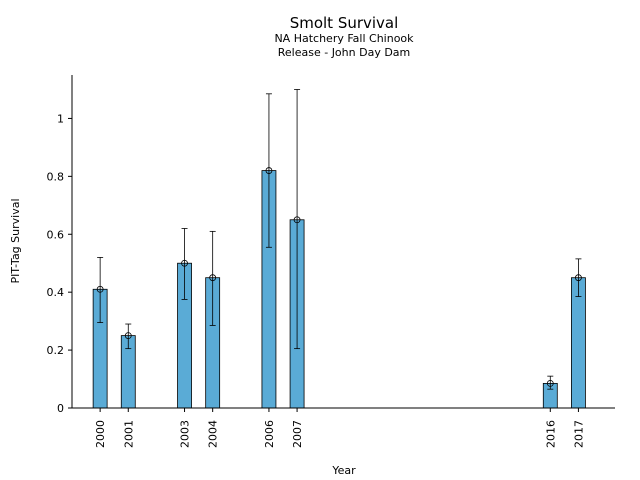 This screenshot has height=480, width=640. Describe the element at coordinates (550, 434) in the screenshot. I see `x-tick-label-2016: 2016` at that location.